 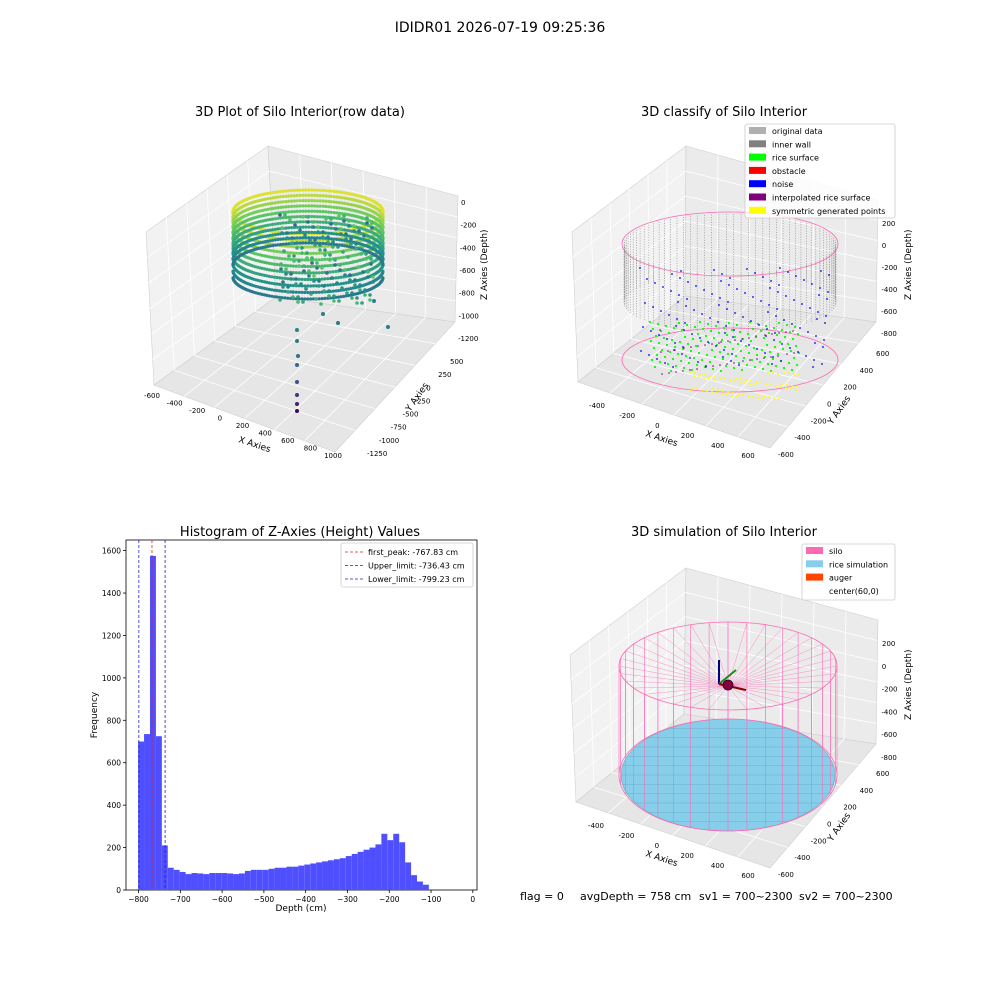 I want to click on y-tick-label: 800, so click(x=114, y=720).